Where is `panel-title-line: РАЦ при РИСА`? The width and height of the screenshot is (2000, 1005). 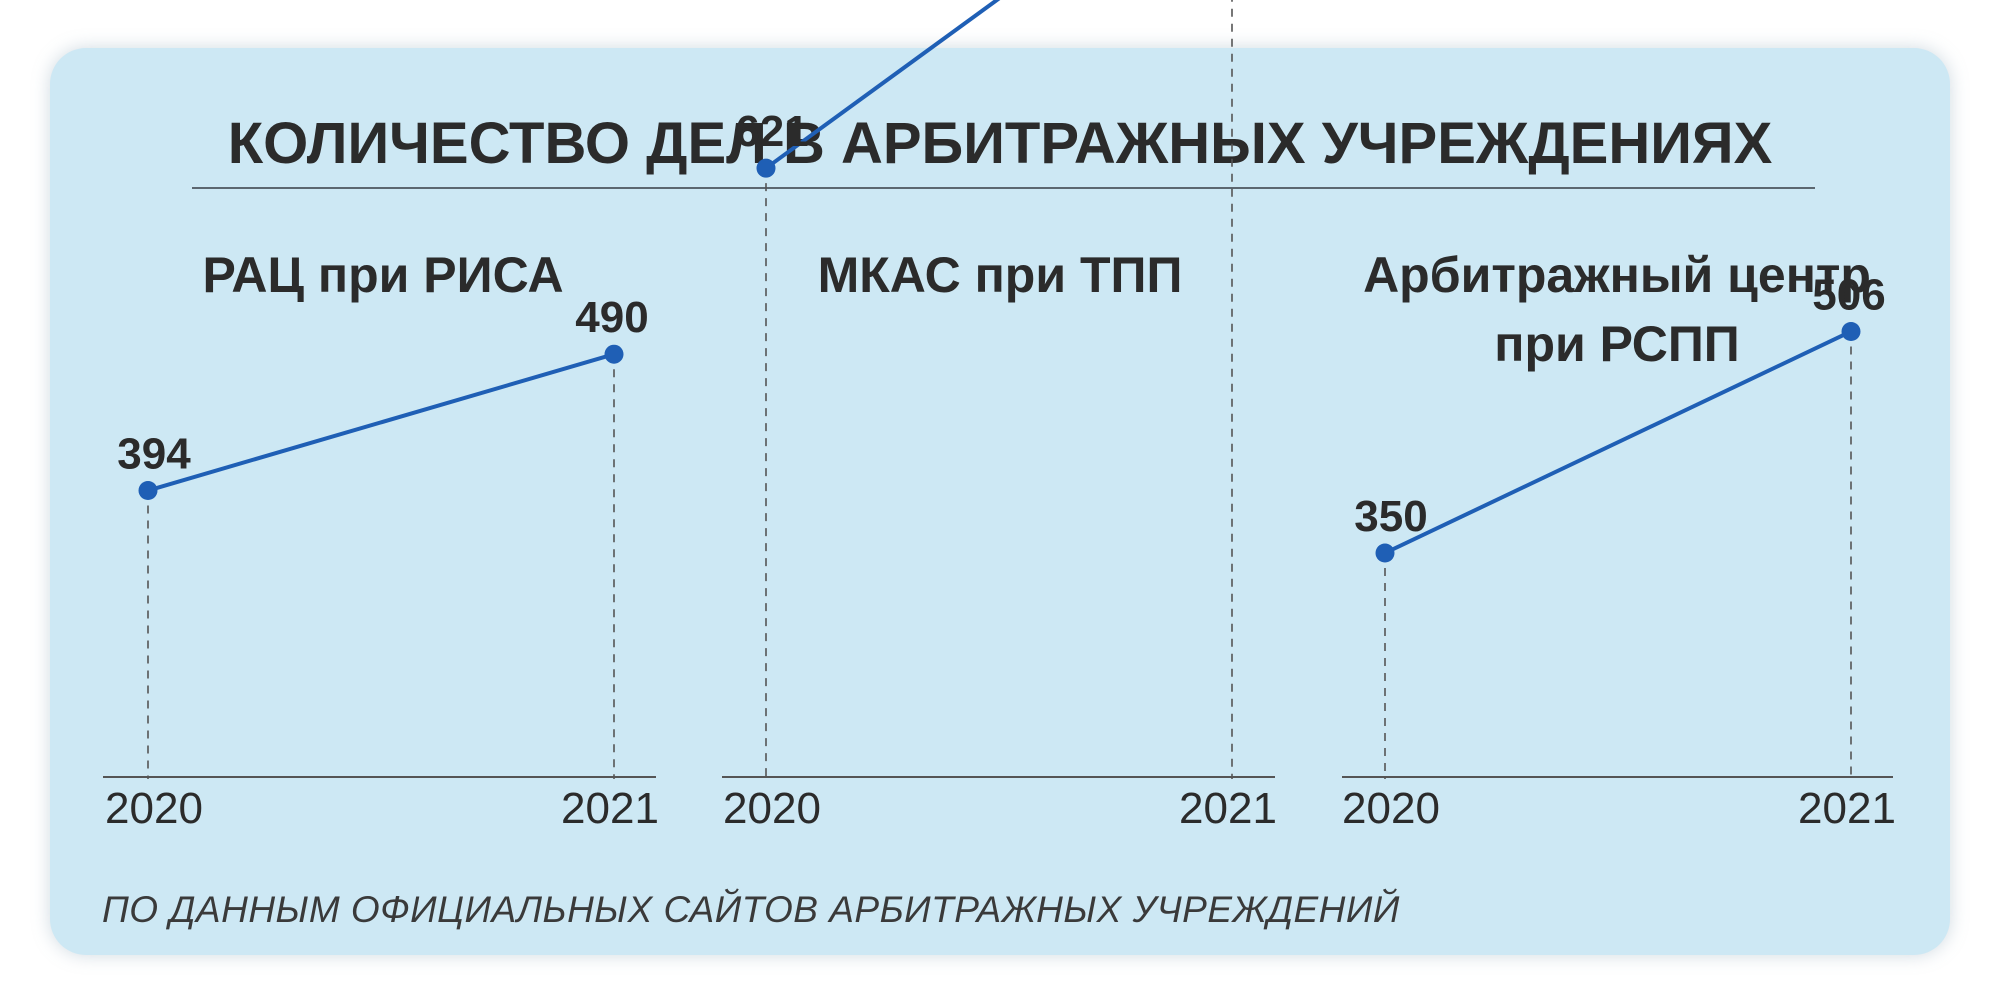 panel-title-line: РАЦ при РИСА is located at coordinates (382, 275).